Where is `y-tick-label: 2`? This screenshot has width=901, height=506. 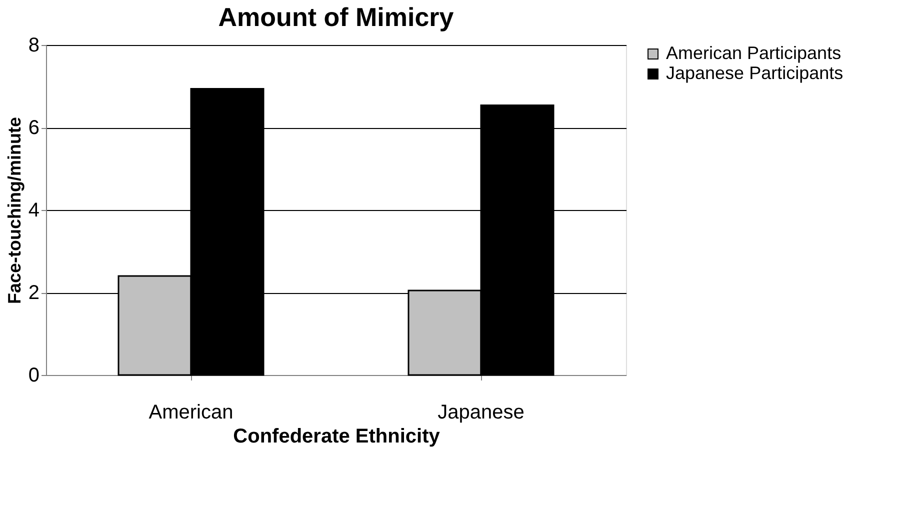 y-tick-label: 2 is located at coordinates (34, 293).